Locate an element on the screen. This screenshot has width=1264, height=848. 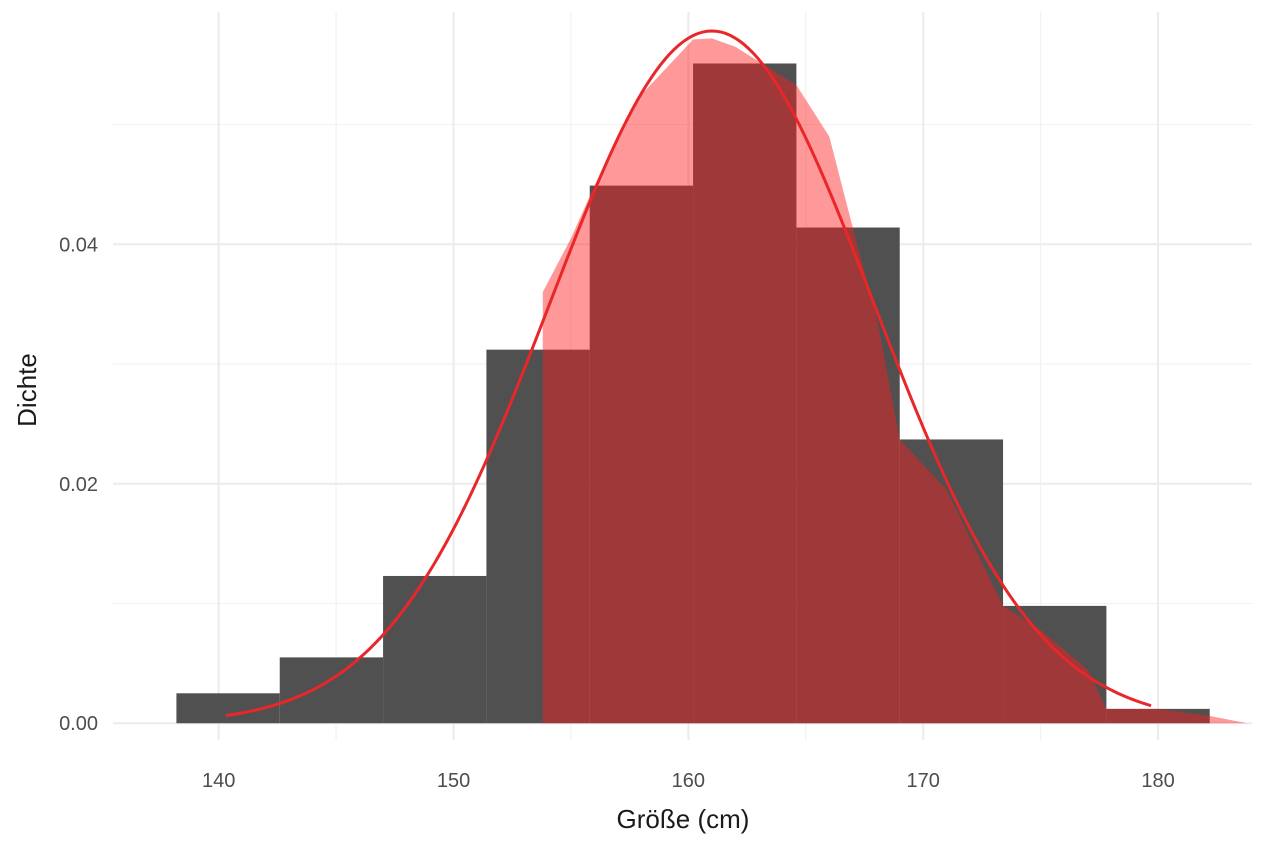
x-axis-title: Größe (cm) is located at coordinates (683, 819).